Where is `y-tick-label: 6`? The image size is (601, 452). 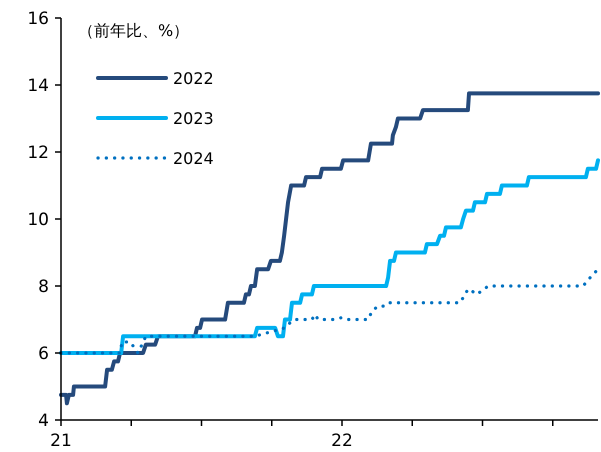 y-tick-label: 6 is located at coordinates (43, 354).